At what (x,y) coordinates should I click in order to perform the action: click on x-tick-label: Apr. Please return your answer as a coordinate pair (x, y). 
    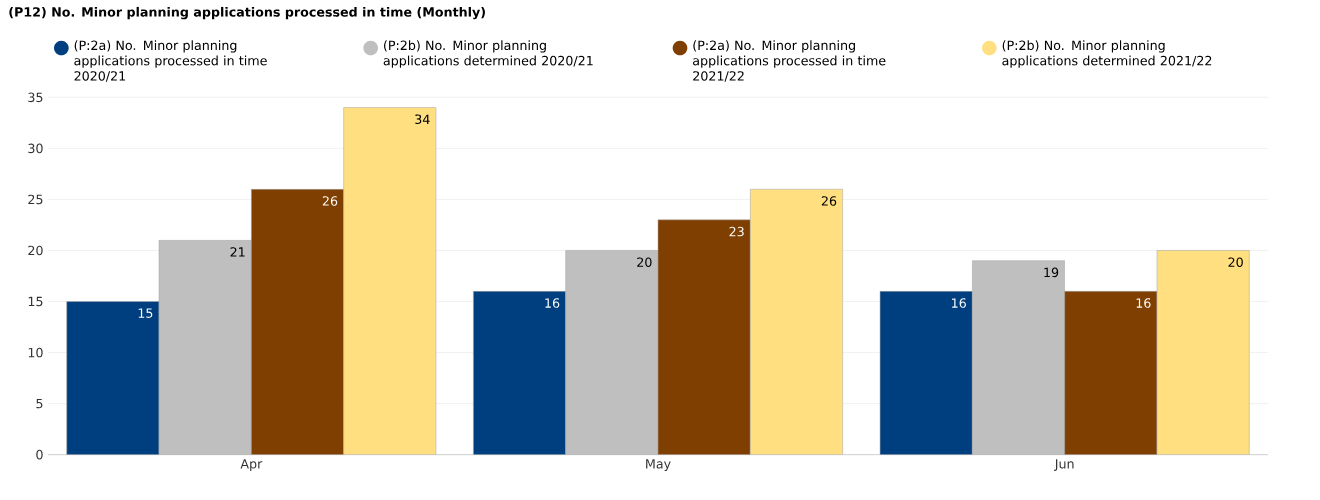
    Looking at the image, I should click on (251, 465).